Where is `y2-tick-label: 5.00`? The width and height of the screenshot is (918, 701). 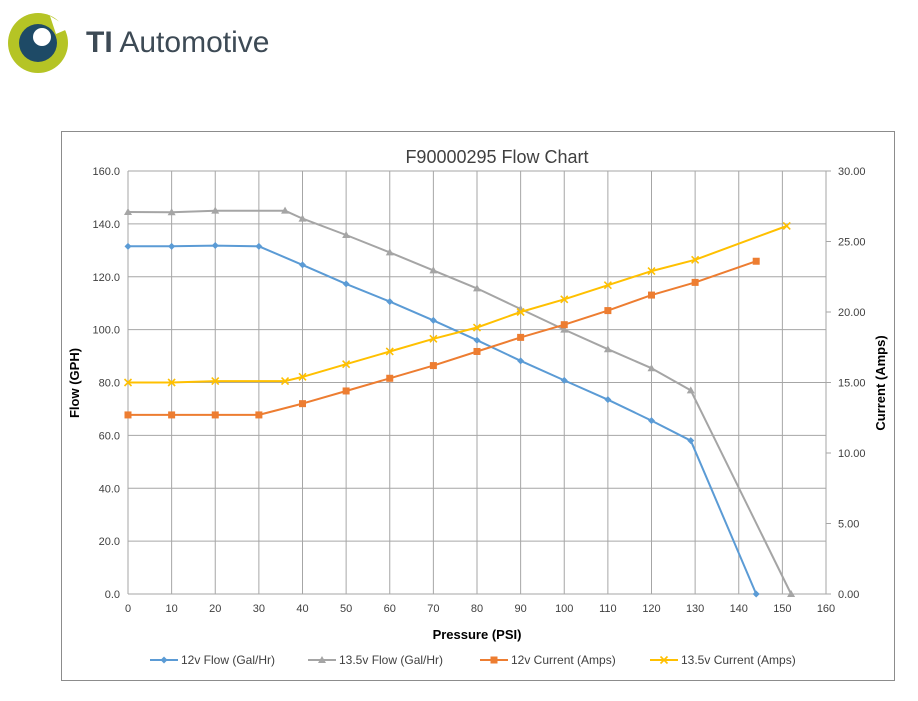
y2-tick-label: 5.00 is located at coordinates (848, 525).